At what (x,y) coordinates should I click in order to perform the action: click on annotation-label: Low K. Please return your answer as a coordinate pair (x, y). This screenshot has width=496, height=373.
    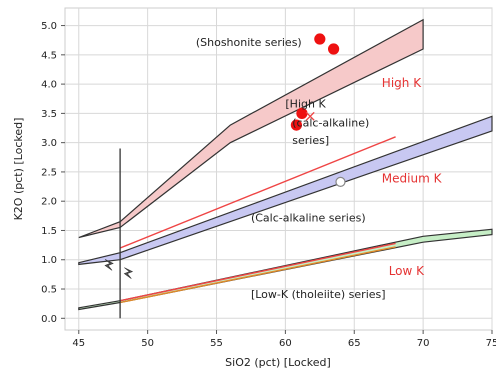
    Looking at the image, I should click on (407, 271).